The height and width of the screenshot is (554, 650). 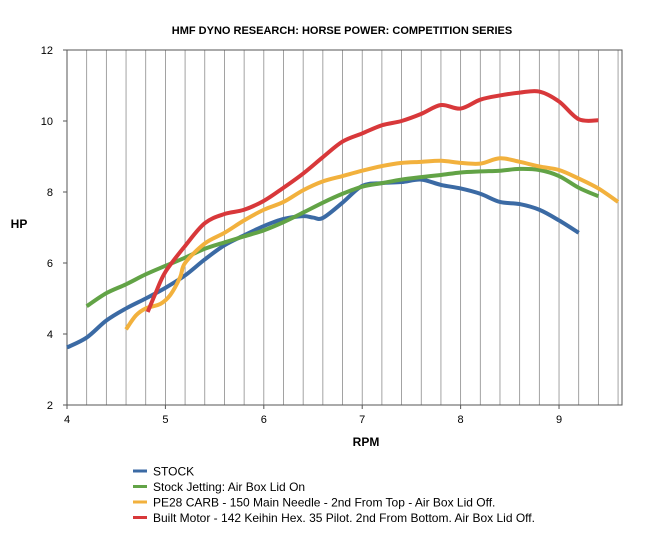 What do you see at coordinates (173, 472) in the screenshot?
I see `legend-label-1: STOCK` at bounding box center [173, 472].